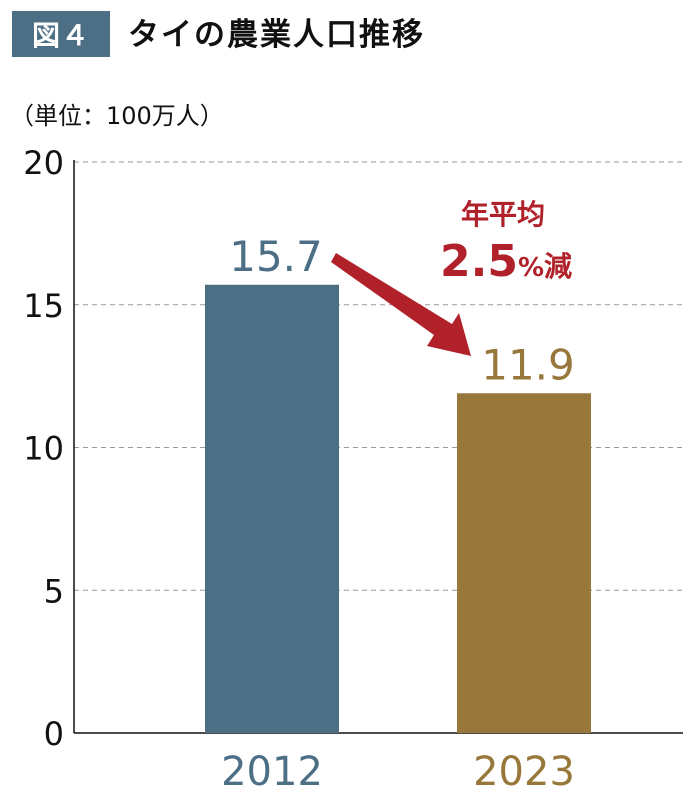 This screenshot has height=800, width=693. Describe the element at coordinates (61, 34) in the screenshot. I see `figure-number-badge: 図４` at that location.